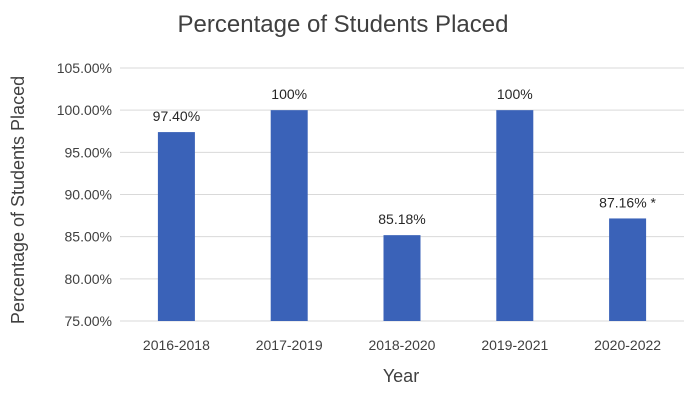 Image resolution: width=700 pixels, height=405 pixels. Describe the element at coordinates (402, 278) in the screenshot. I see `bar-2018-2020` at that location.